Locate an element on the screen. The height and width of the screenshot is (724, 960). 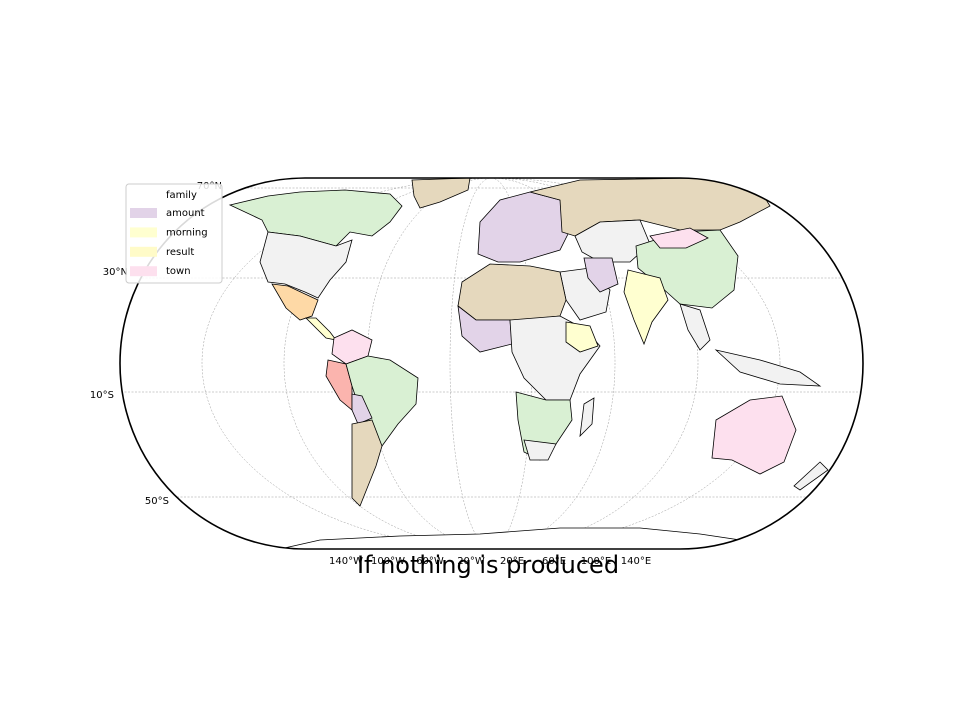
lon-label: 20°W is located at coordinates (471, 561).